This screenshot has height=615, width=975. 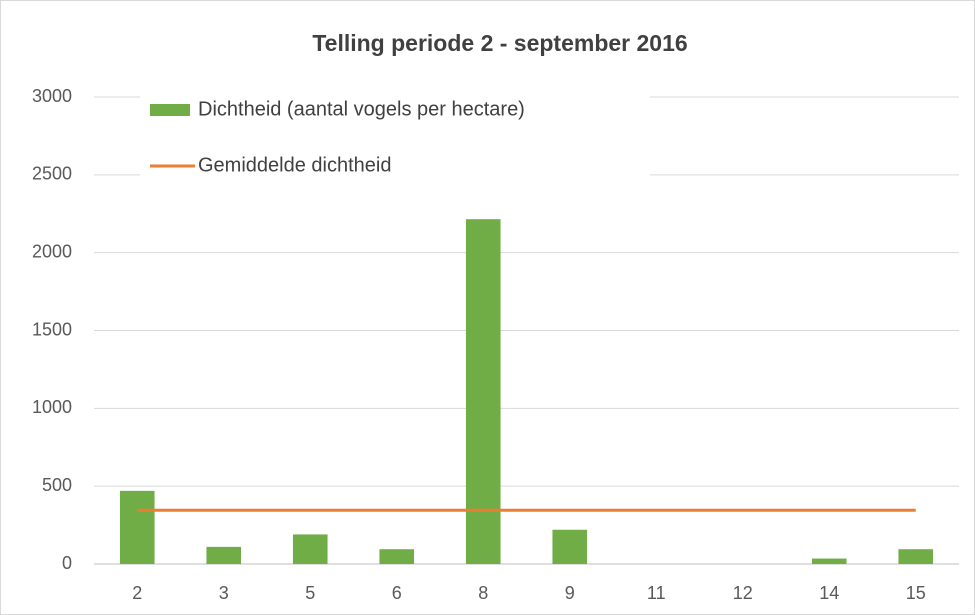 I want to click on y-tick-label: 2000, so click(x=52, y=251).